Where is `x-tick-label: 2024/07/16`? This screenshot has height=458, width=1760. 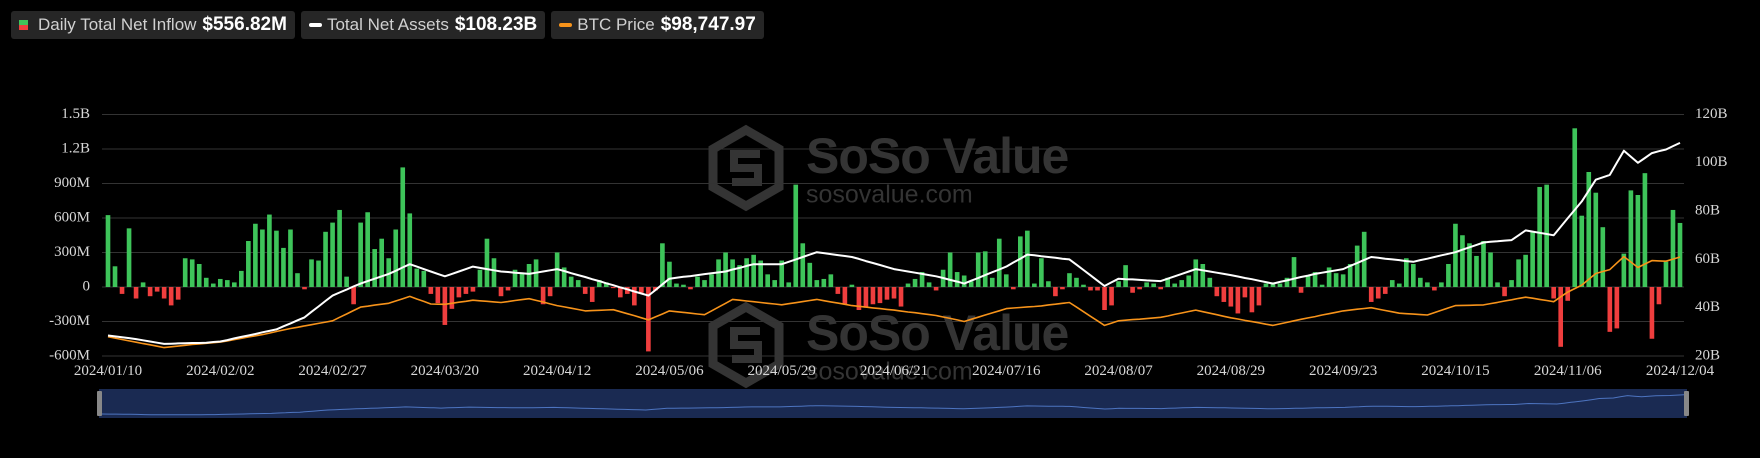 x-tick-label: 2024/07/16 is located at coordinates (1006, 371).